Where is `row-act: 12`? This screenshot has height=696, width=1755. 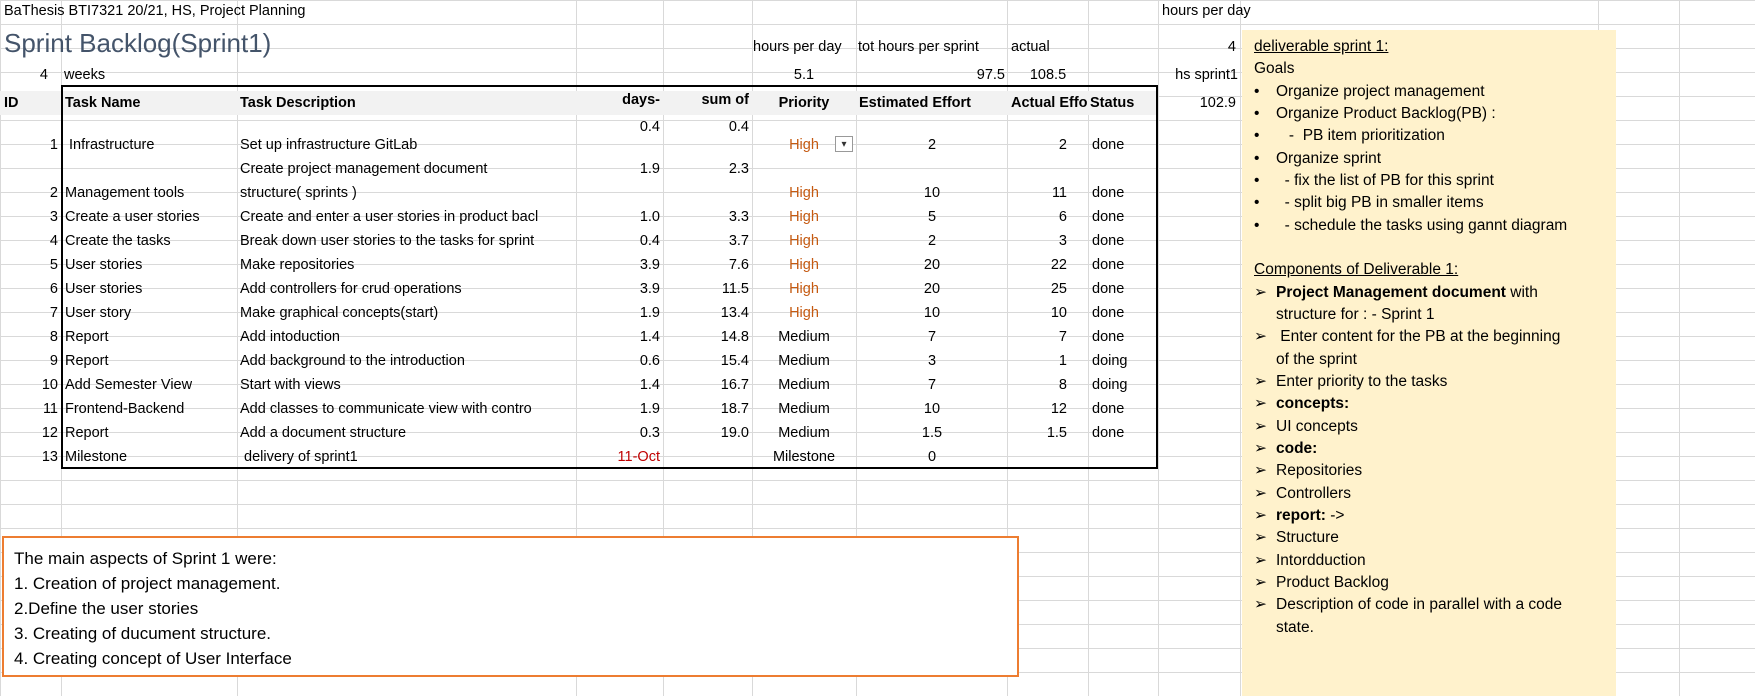 row-act: 12 is located at coordinates (1058, 409).